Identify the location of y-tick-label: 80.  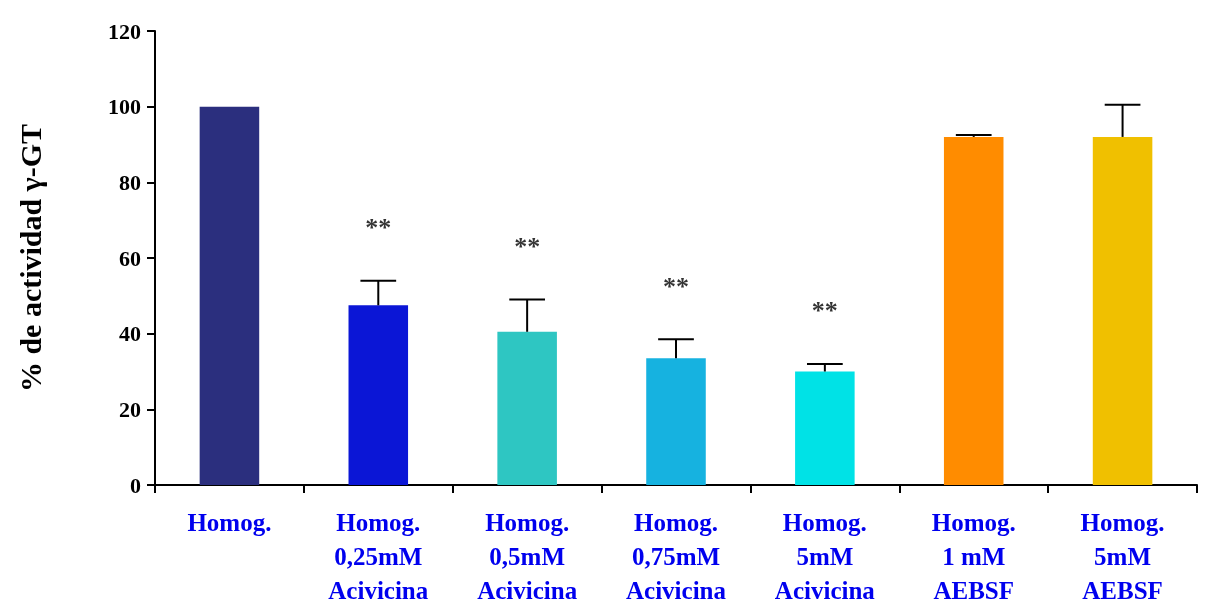
(130, 182).